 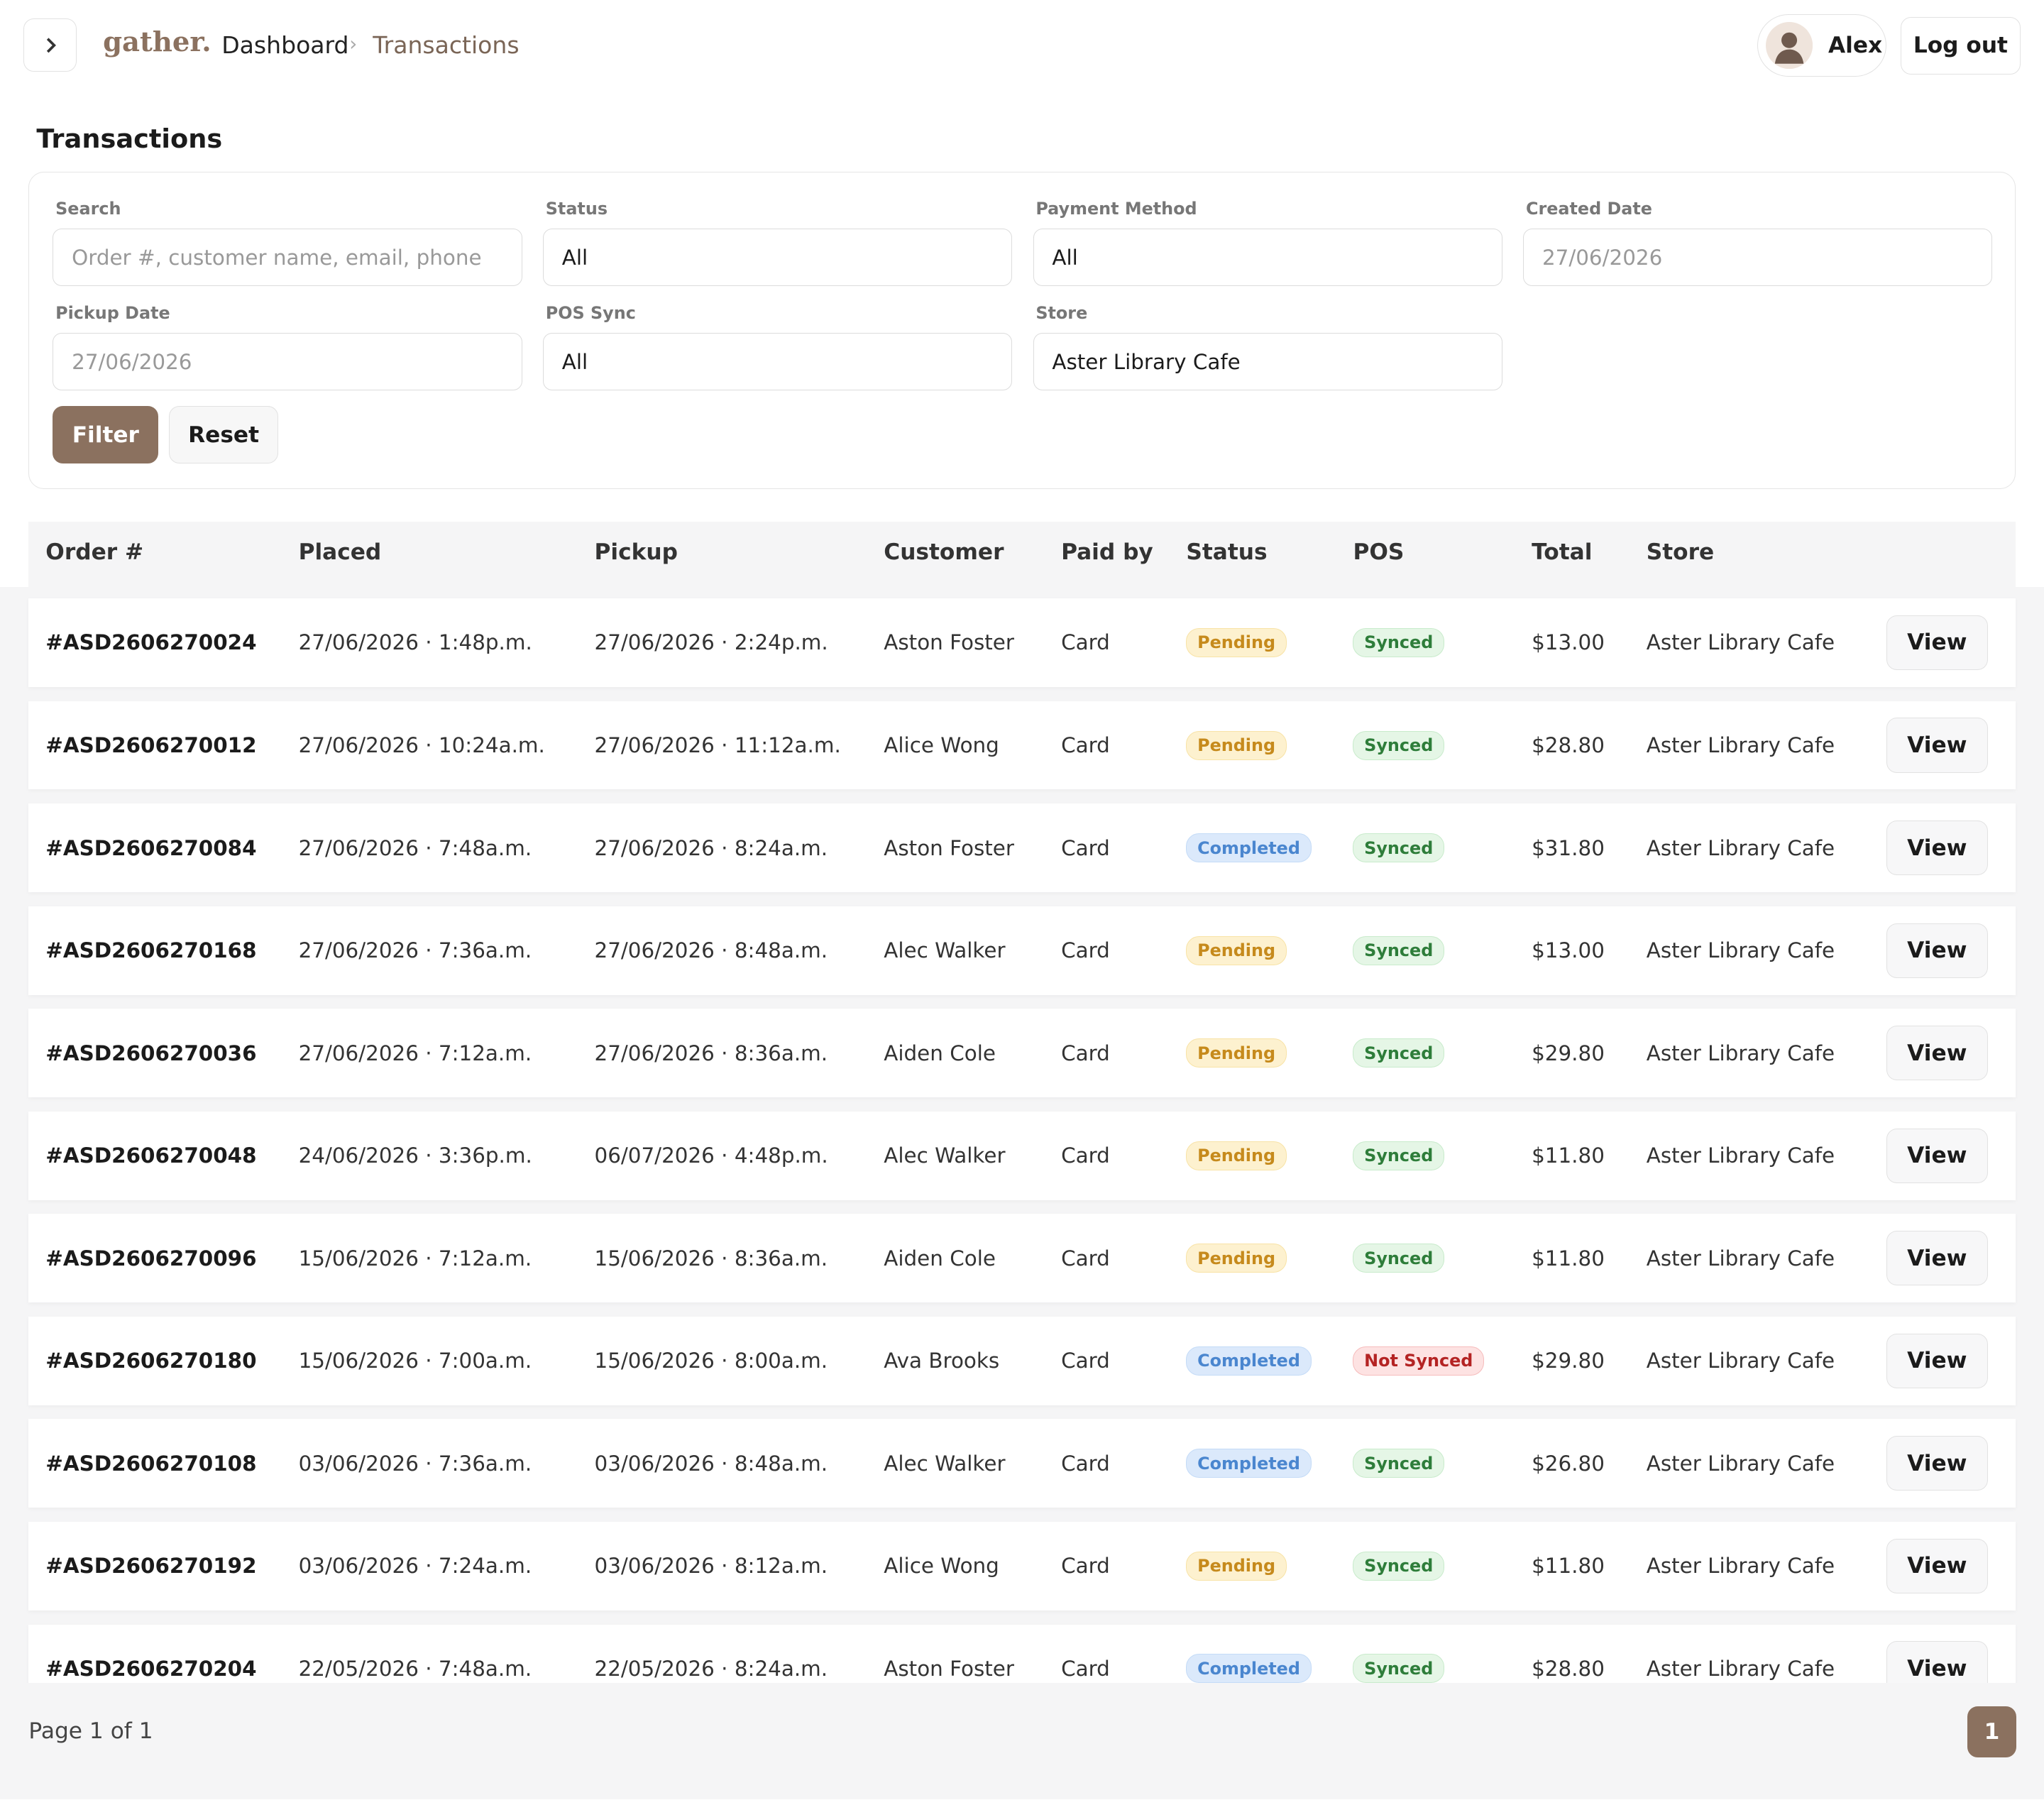 I want to click on input-value: All, so click(x=574, y=257).